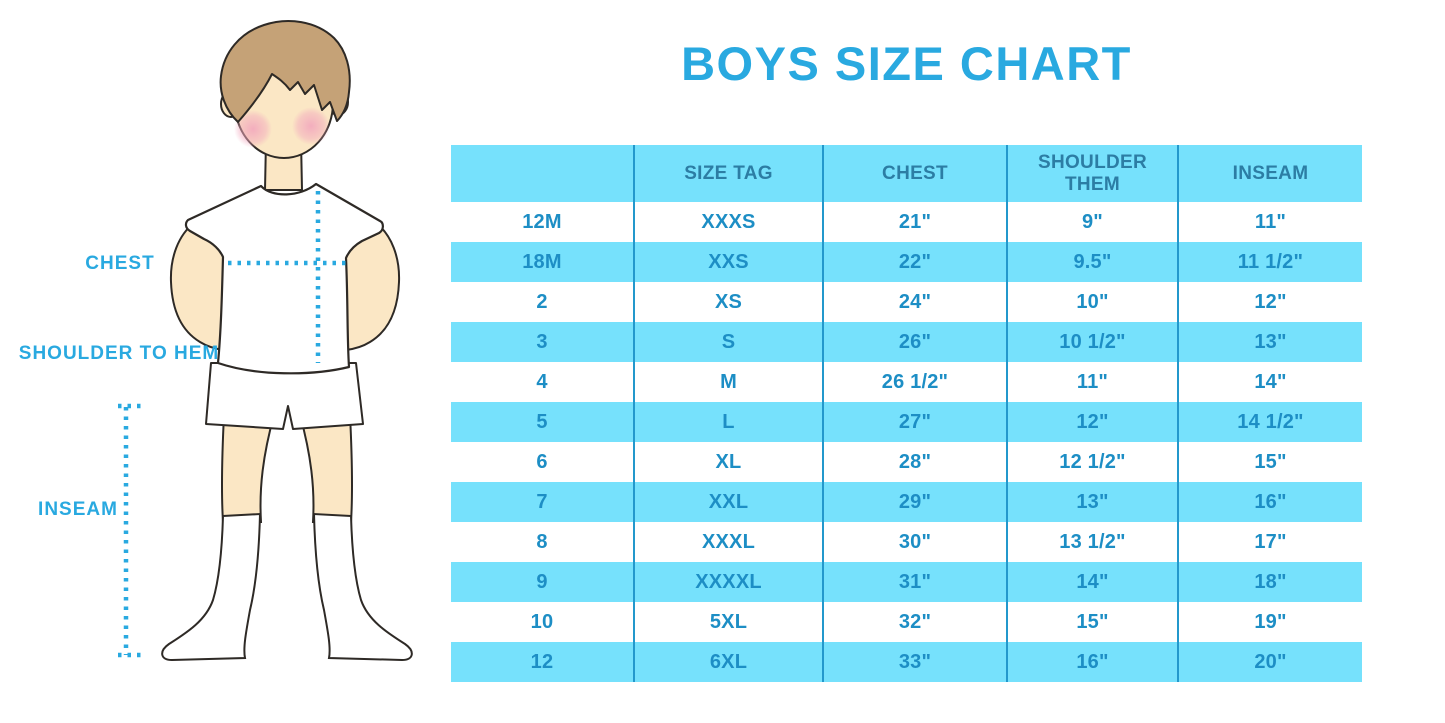 The image size is (1445, 723). Describe the element at coordinates (1093, 262) in the screenshot. I see `size-table-cell: 9.5"` at that location.